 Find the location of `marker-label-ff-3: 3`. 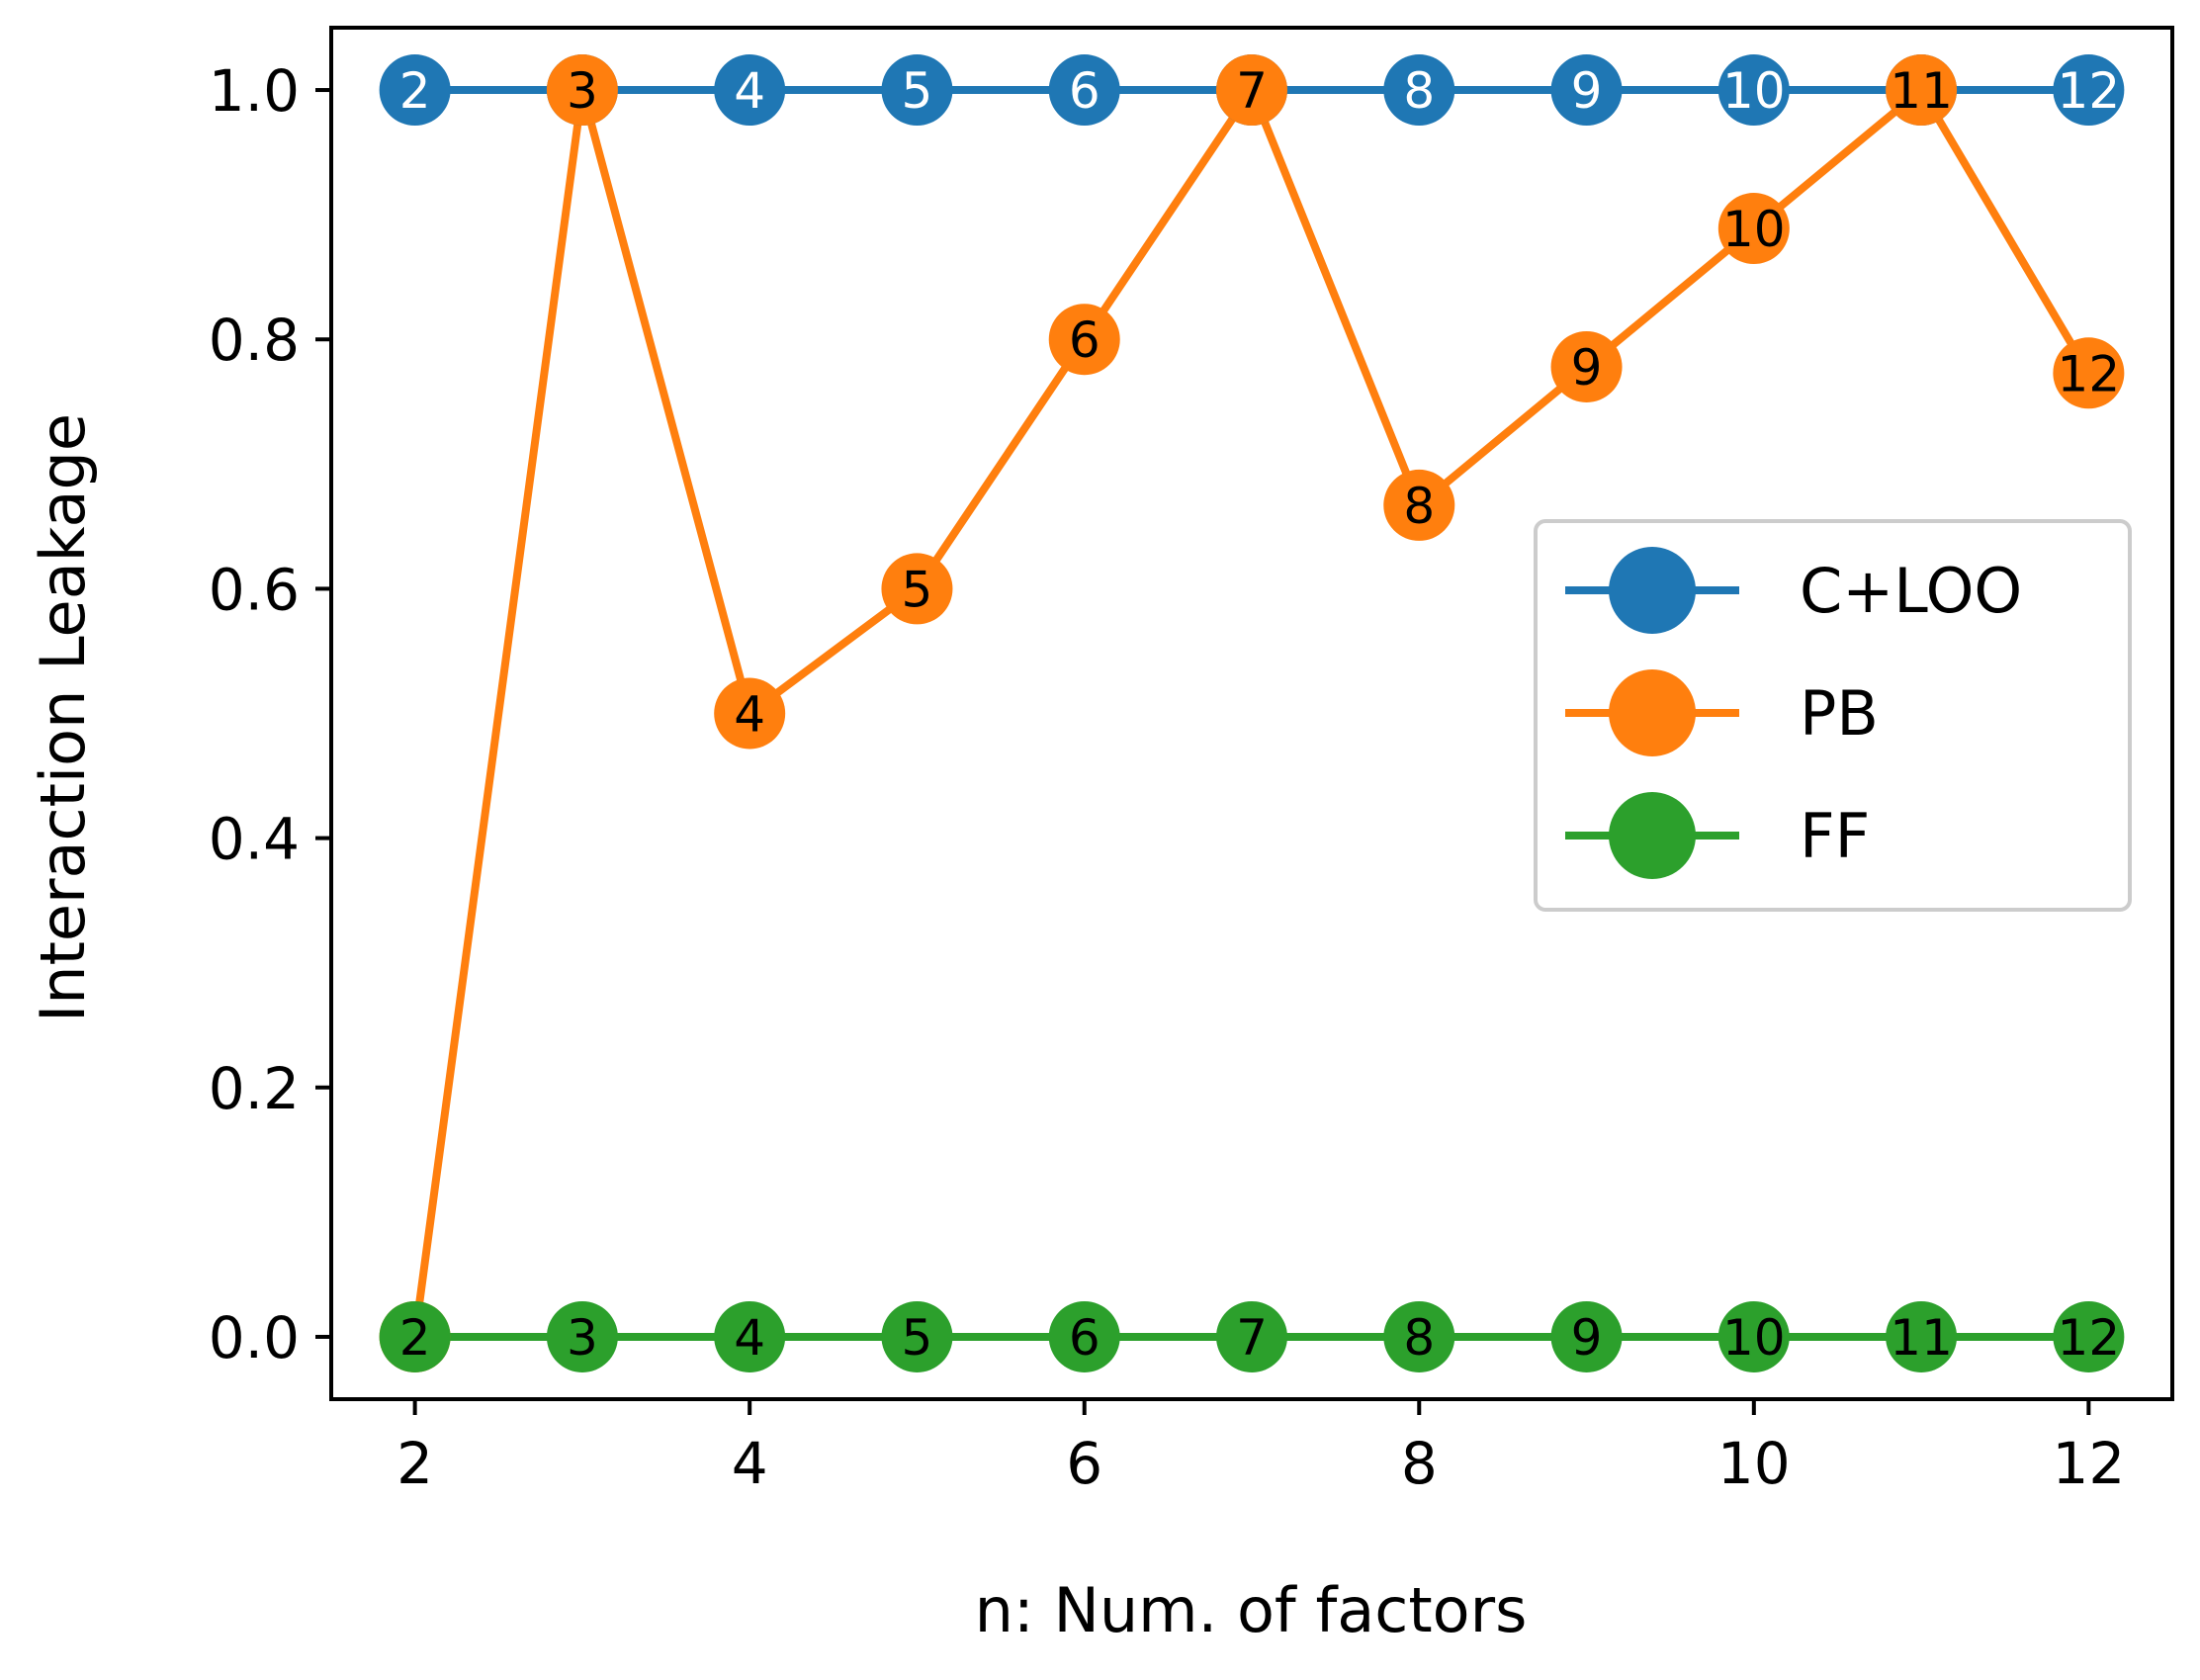

marker-label-ff-3: 3 is located at coordinates (582, 1338).